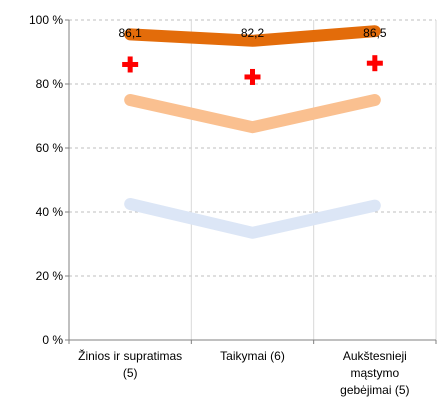 The image size is (441, 403). Describe the element at coordinates (130, 355) in the screenshot. I see `x-category-label-line: Žinios ir supratimas` at that location.